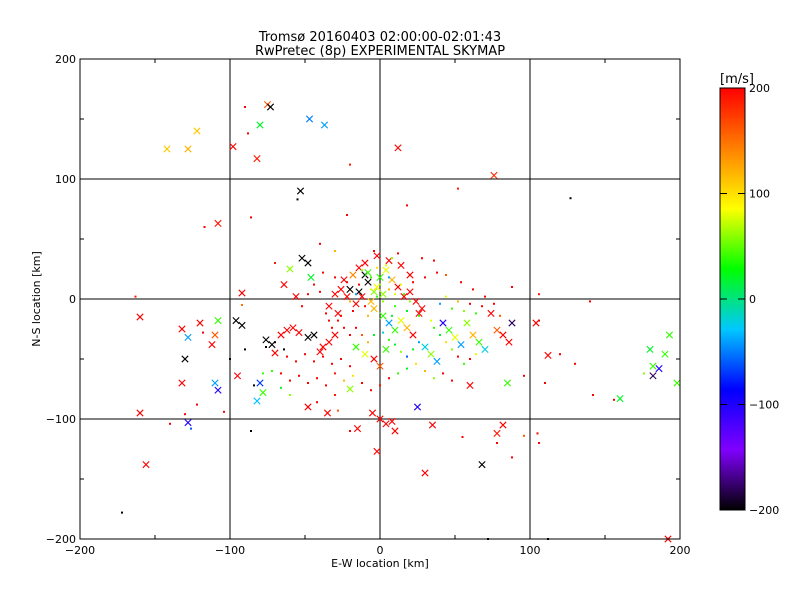 This screenshot has height=600, width=800. What do you see at coordinates (61, 419) in the screenshot?
I see `y-tick-label: −100` at bounding box center [61, 419].